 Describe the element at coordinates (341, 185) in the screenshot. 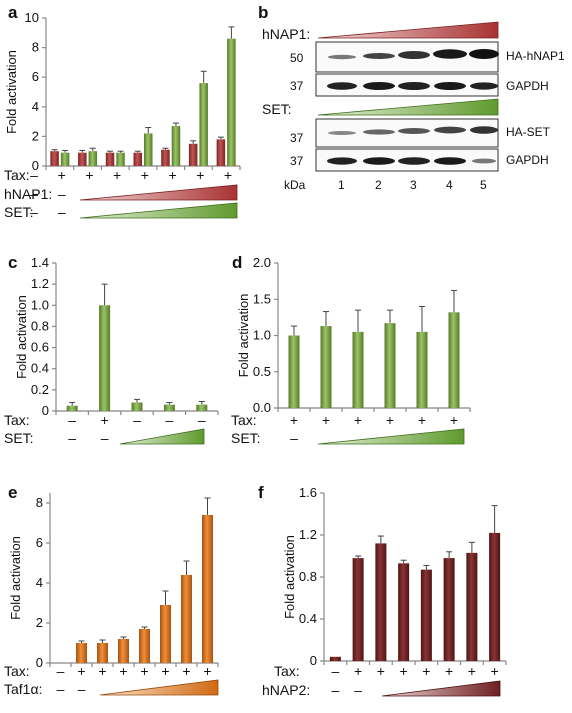

I see `blot-lane-number: 1` at that location.